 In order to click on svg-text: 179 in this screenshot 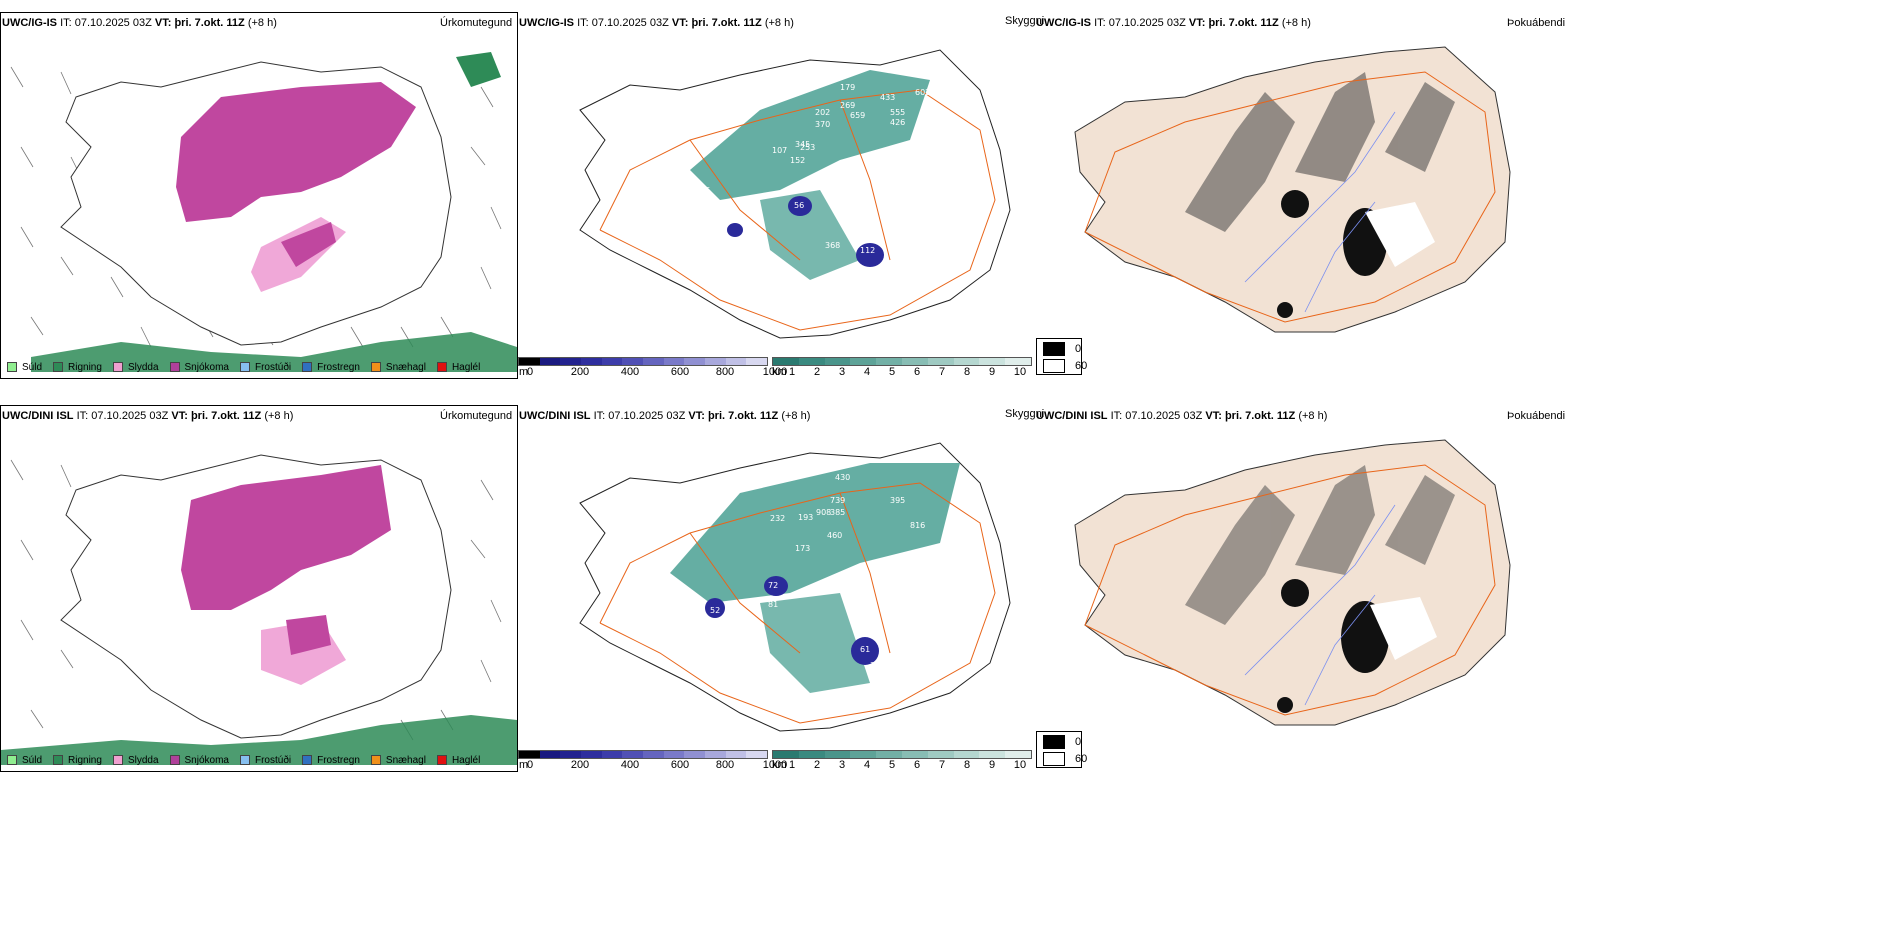, I will do `click(847, 87)`.